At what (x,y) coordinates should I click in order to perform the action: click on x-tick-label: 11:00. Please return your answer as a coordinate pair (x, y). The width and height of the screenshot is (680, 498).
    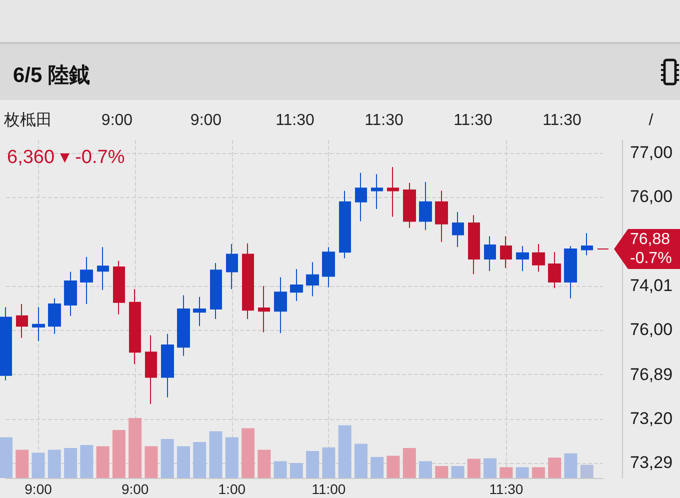
    Looking at the image, I should click on (329, 489).